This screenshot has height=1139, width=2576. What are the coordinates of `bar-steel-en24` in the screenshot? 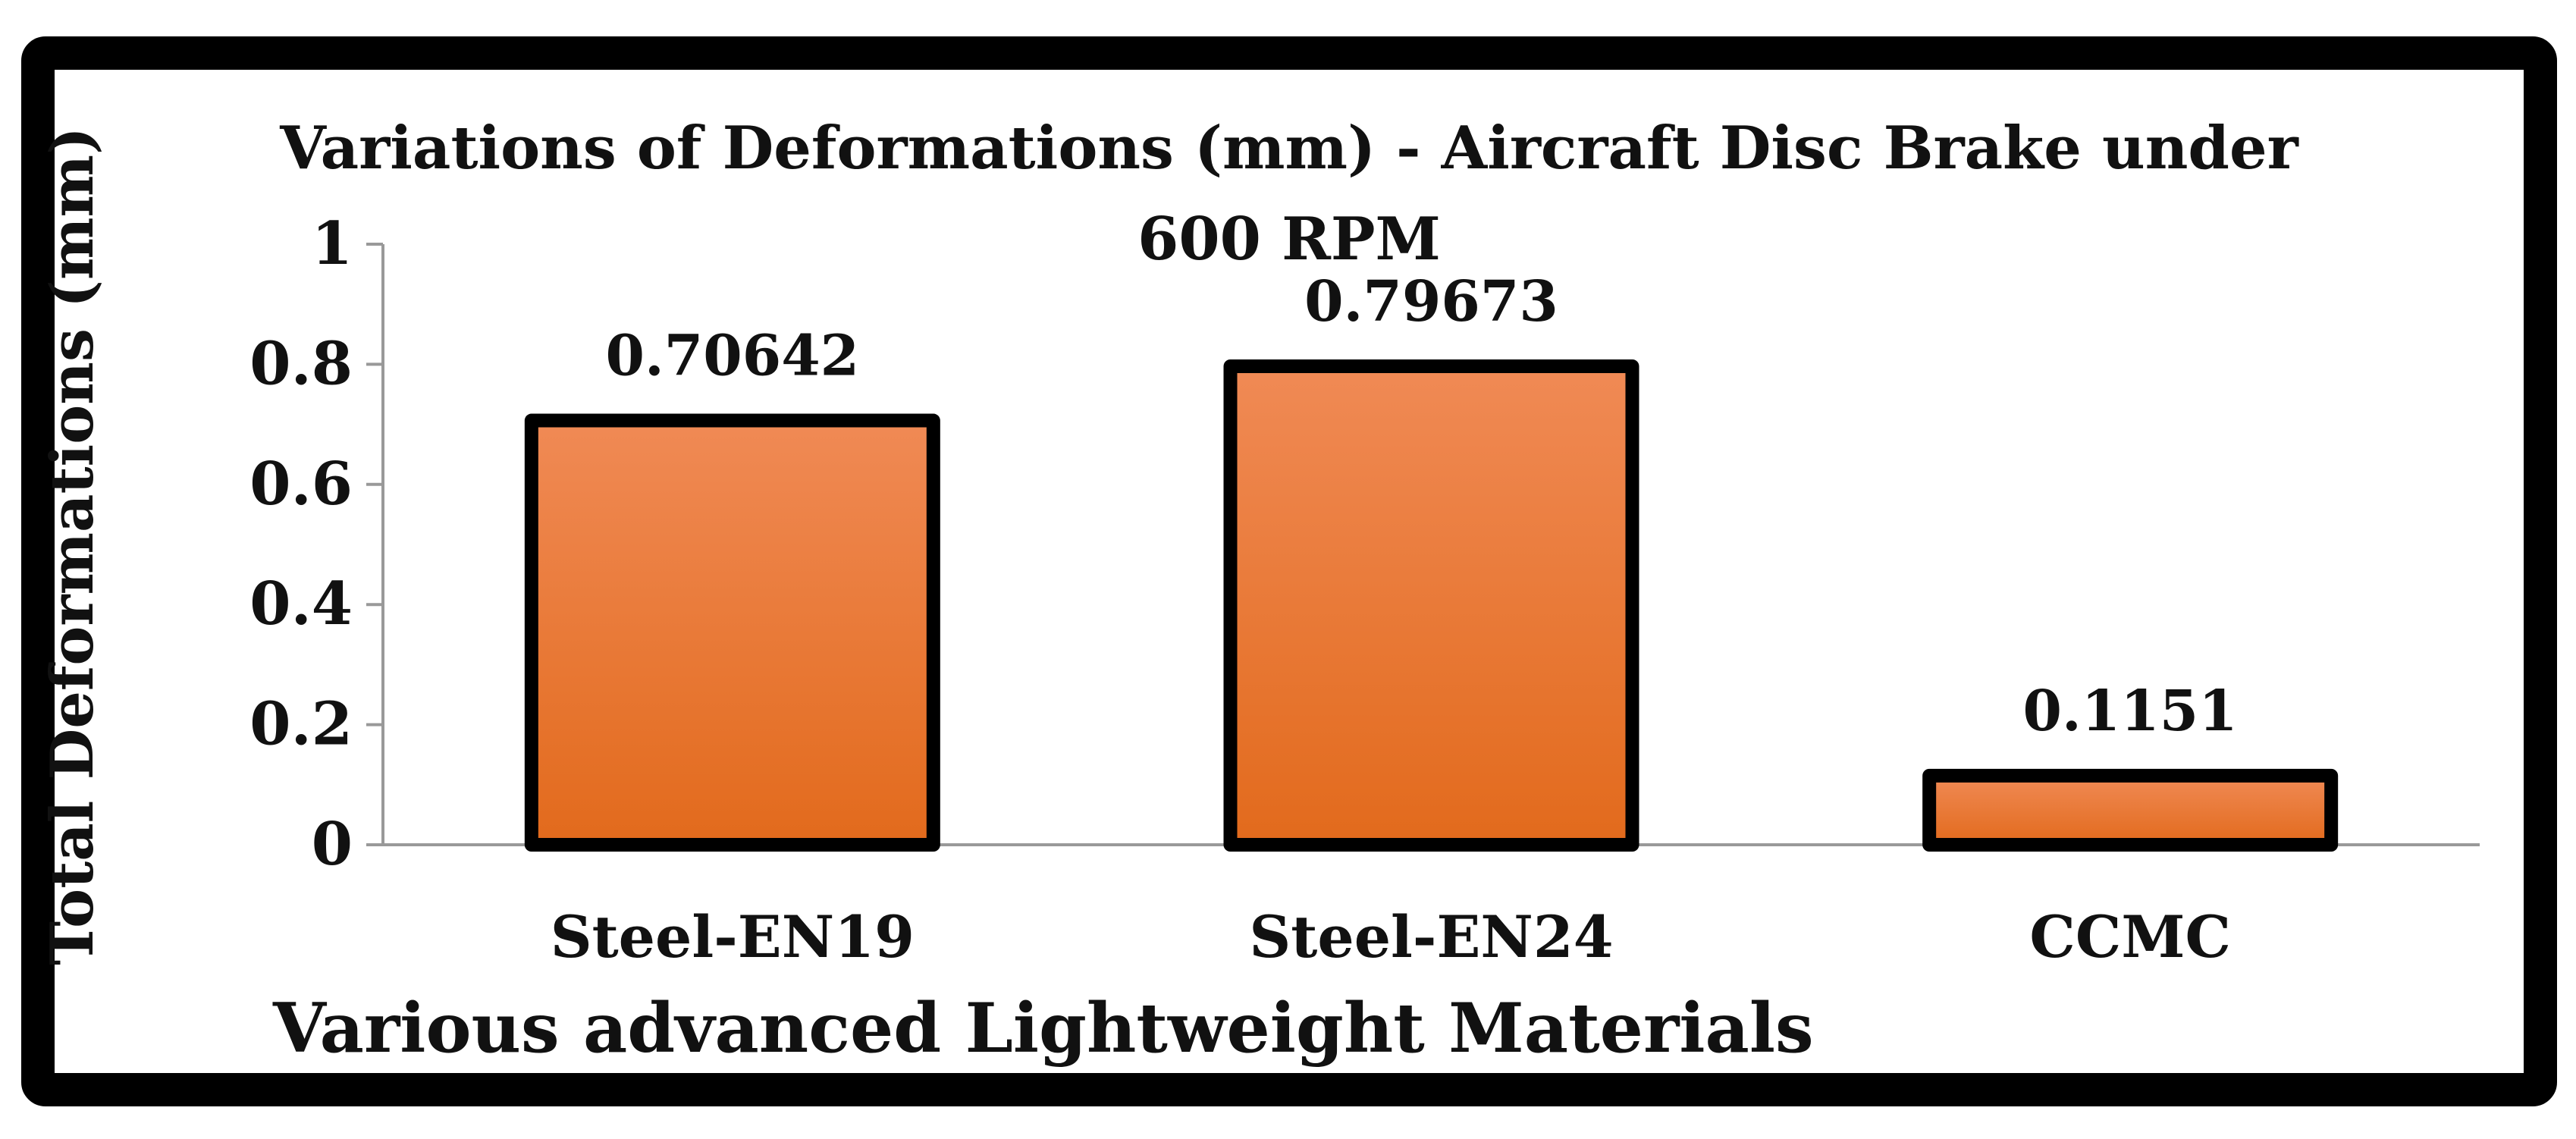 It's located at (1431, 605).